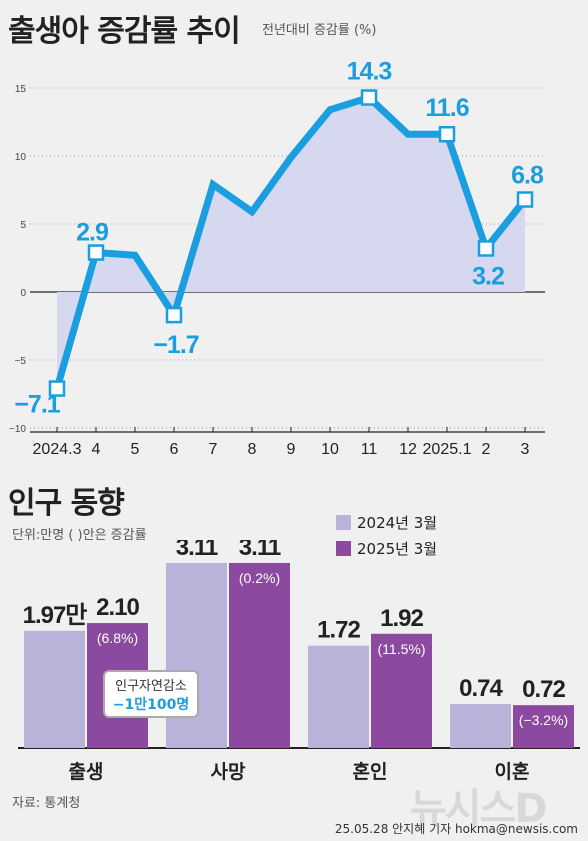 The image size is (588, 841). What do you see at coordinates (213, 449) in the screenshot?
I see `x-tick-label: 7` at bounding box center [213, 449].